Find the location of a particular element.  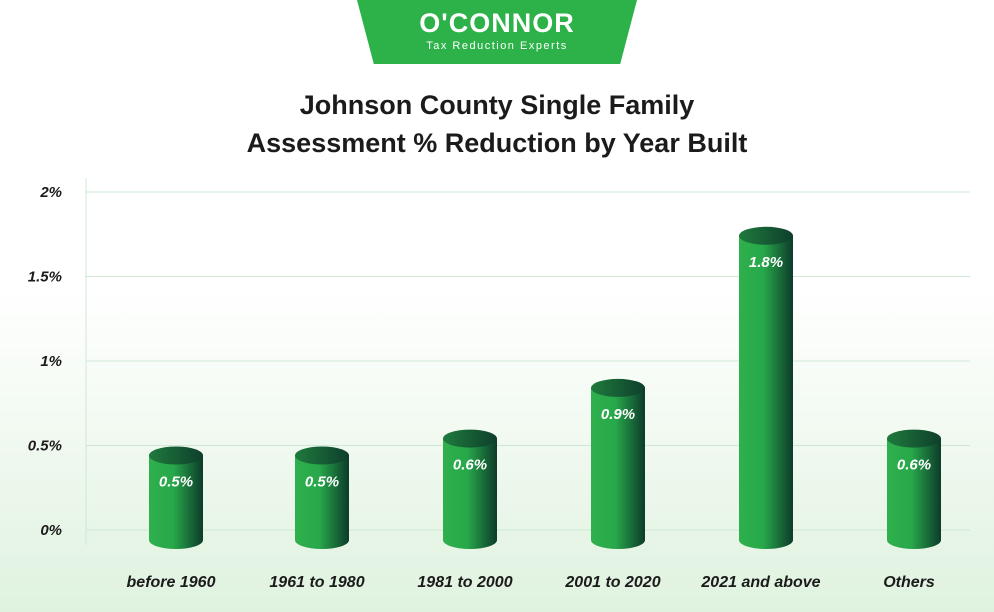

brand-name: O'CONNOR is located at coordinates (497, 23).